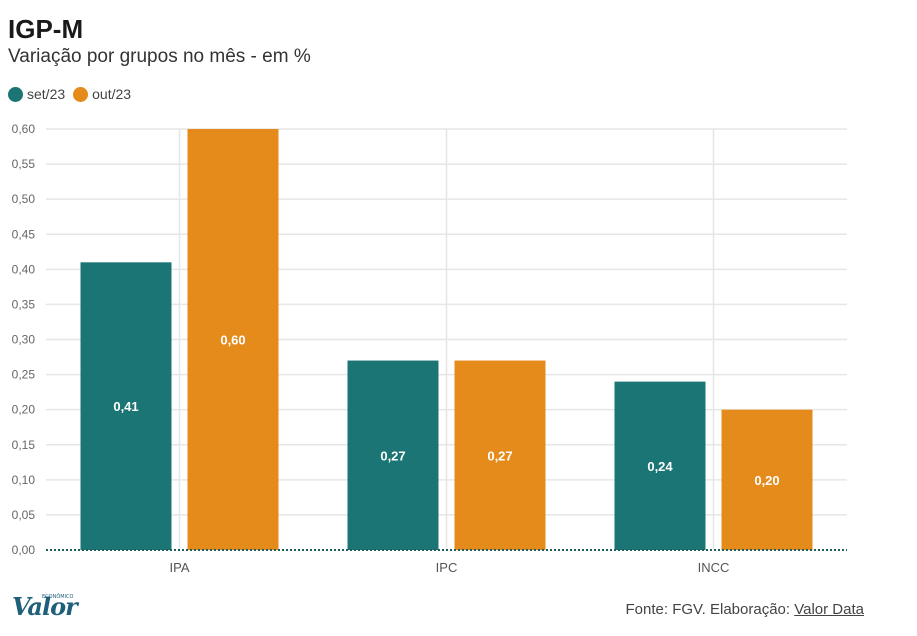  I want to click on data-label: 0,60, so click(232, 340).